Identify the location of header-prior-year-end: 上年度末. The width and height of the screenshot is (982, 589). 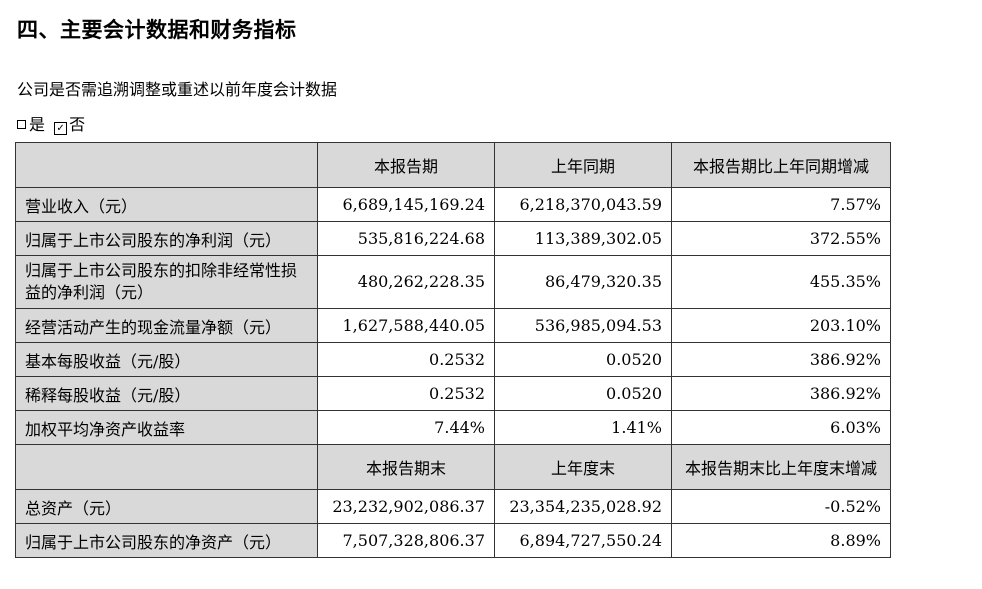
(583, 467).